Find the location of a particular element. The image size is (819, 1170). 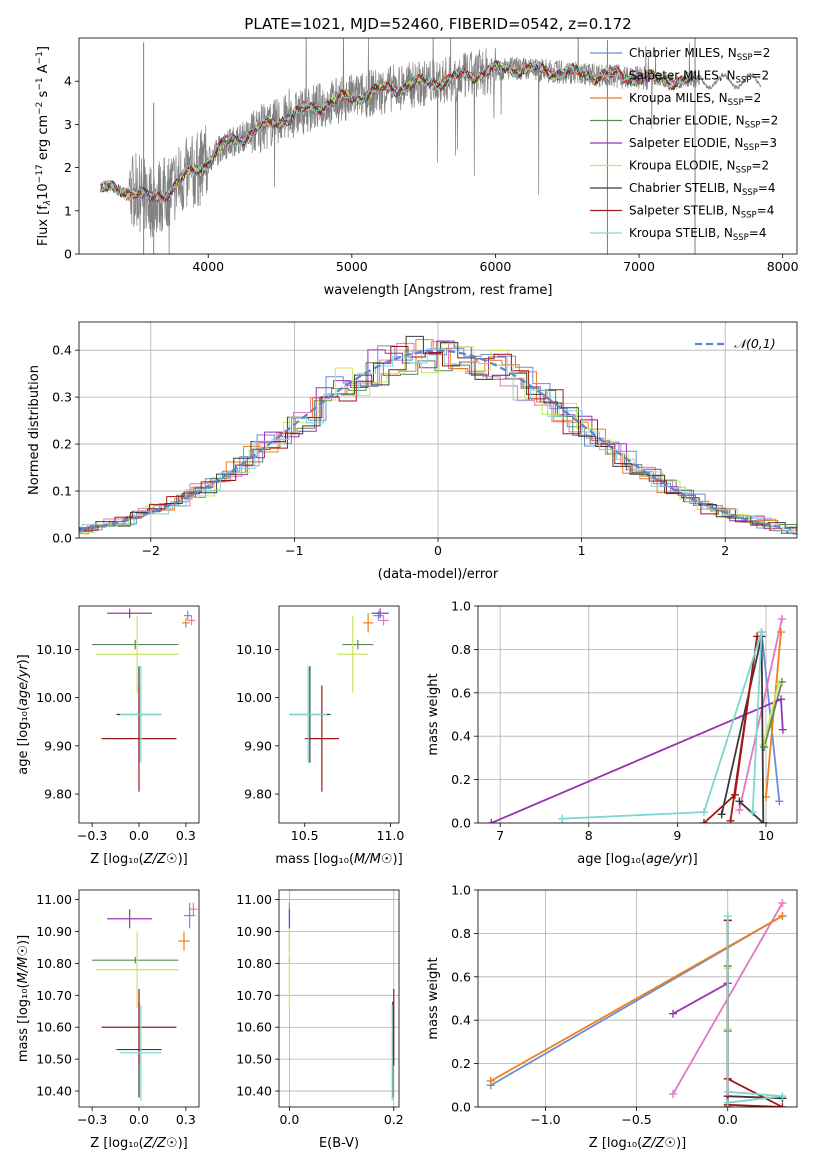

age-vs-mass-axes: 10.5 11.0 9.80 9.90 10.00 10.10 is located at coordinates (320, 742).